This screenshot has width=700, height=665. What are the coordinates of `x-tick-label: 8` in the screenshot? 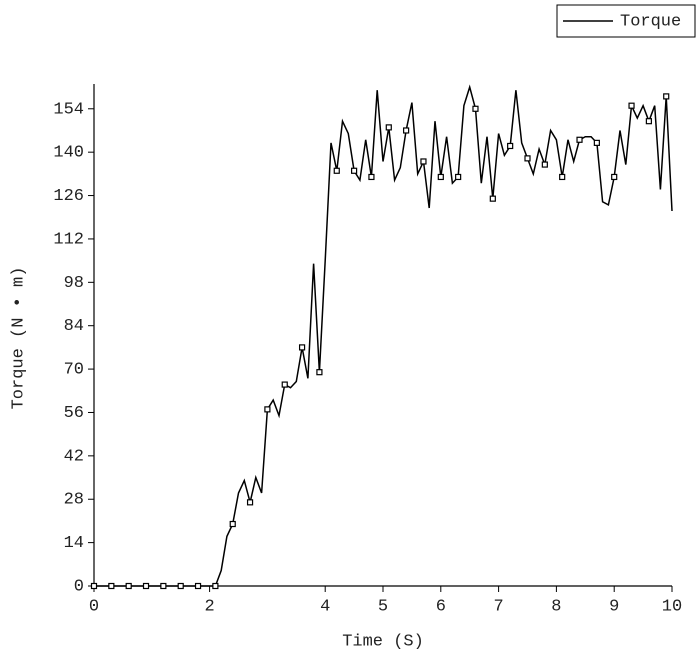 It's located at (556, 606).